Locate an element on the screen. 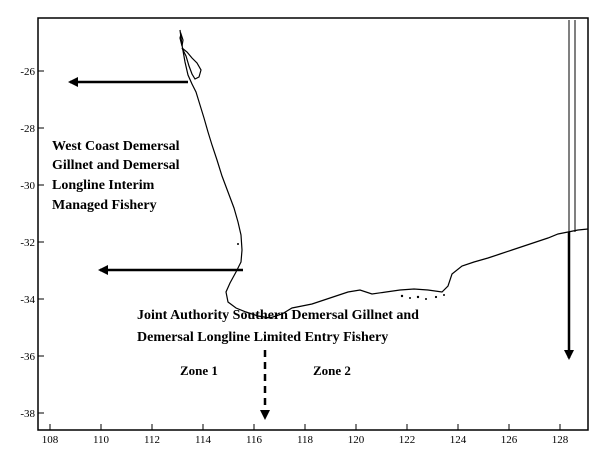  southern-fishery-line: Demersal Longline Limited Entry Fishery is located at coordinates (262, 337).